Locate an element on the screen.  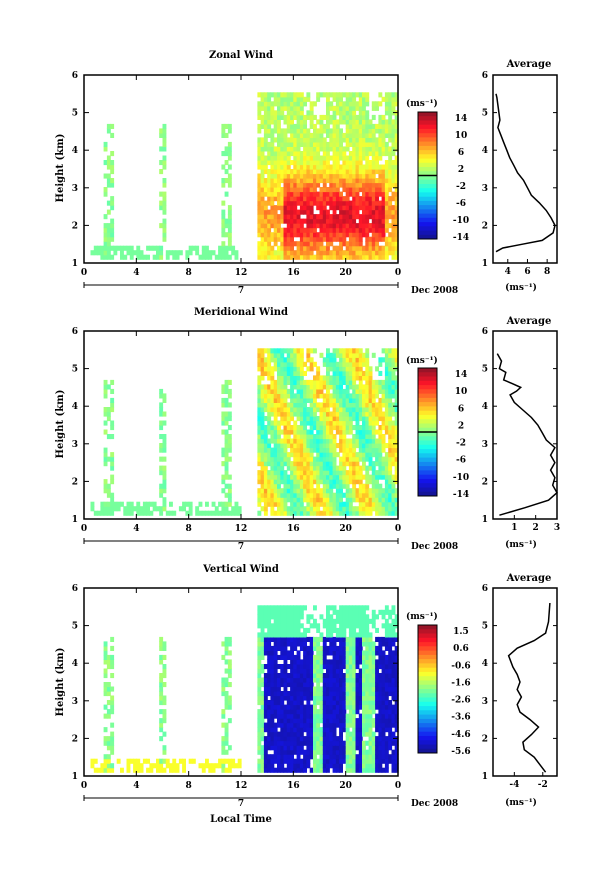
avg-y-tick-label: 1 is located at coordinates (485, 264).